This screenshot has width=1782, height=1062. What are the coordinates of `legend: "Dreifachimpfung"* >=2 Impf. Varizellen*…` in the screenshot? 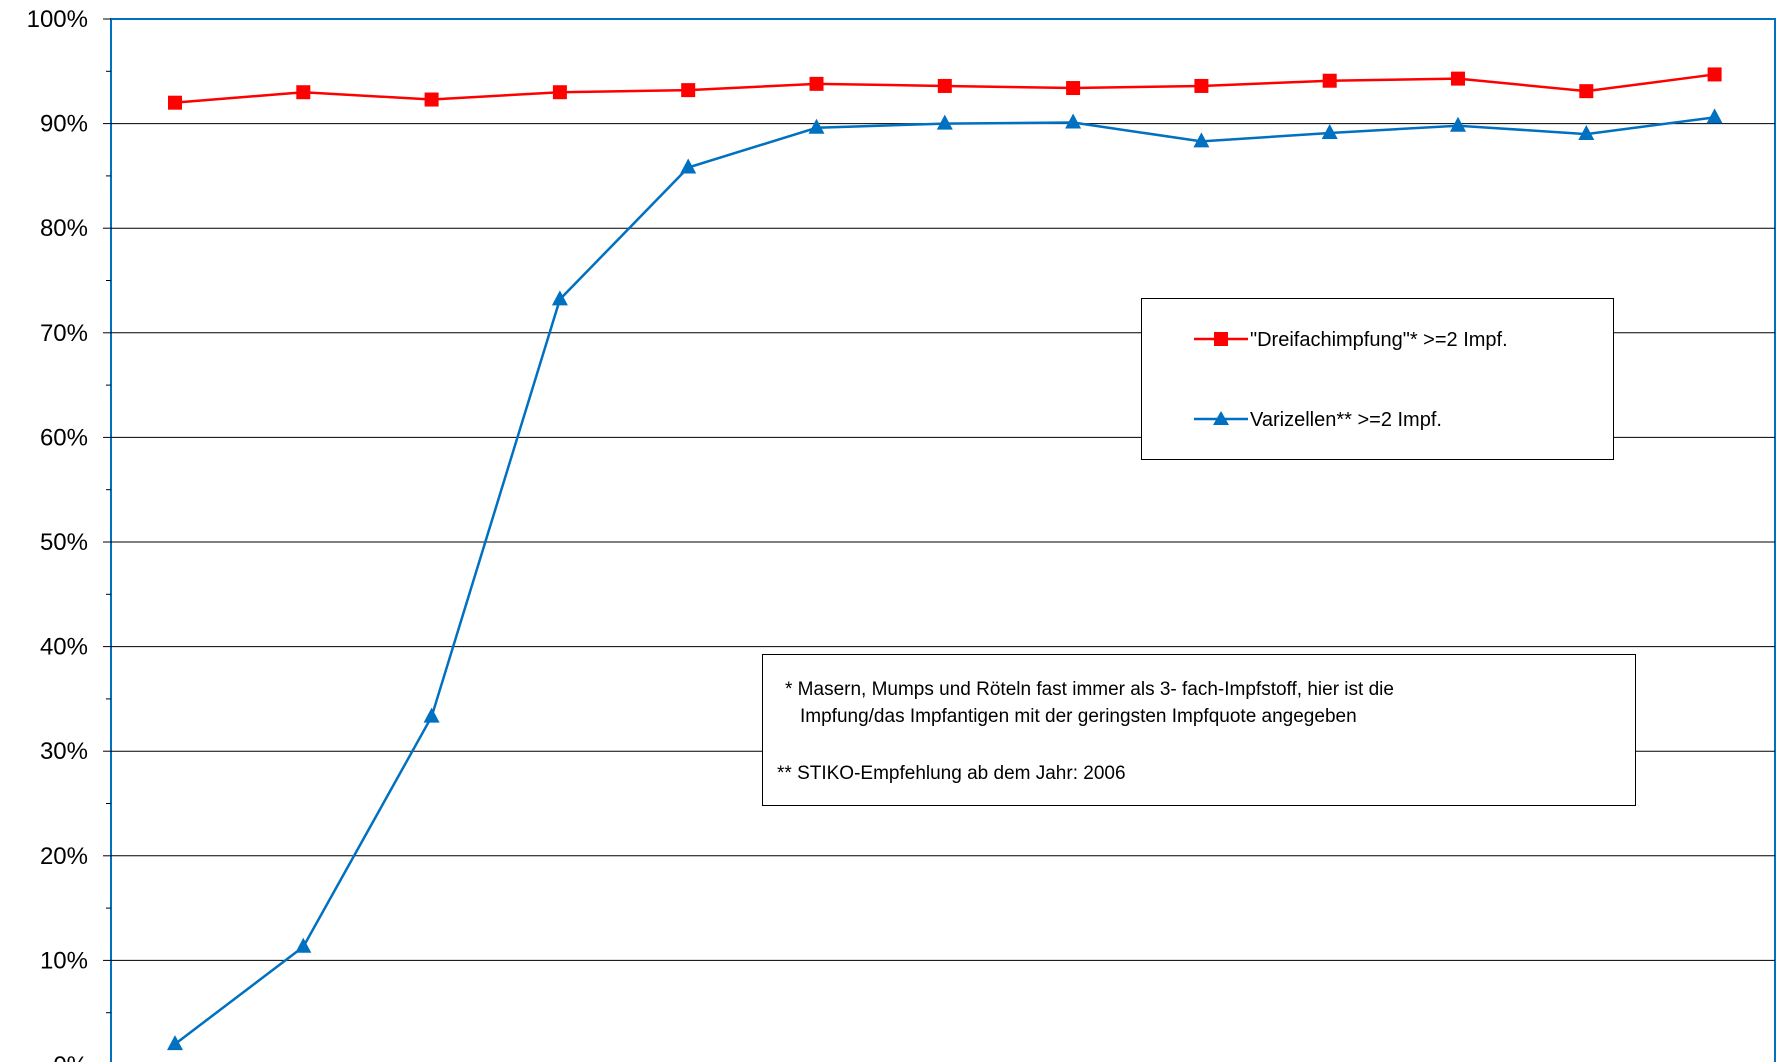 It's located at (1377, 379).